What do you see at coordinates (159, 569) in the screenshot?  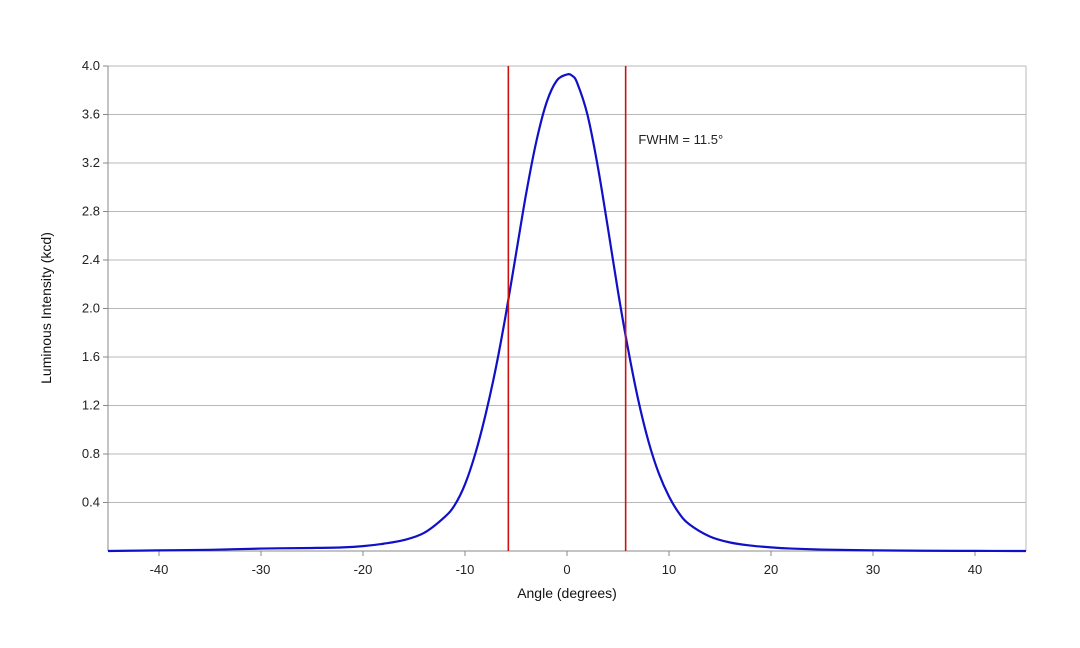 I see `x-tick-label: -40` at bounding box center [159, 569].